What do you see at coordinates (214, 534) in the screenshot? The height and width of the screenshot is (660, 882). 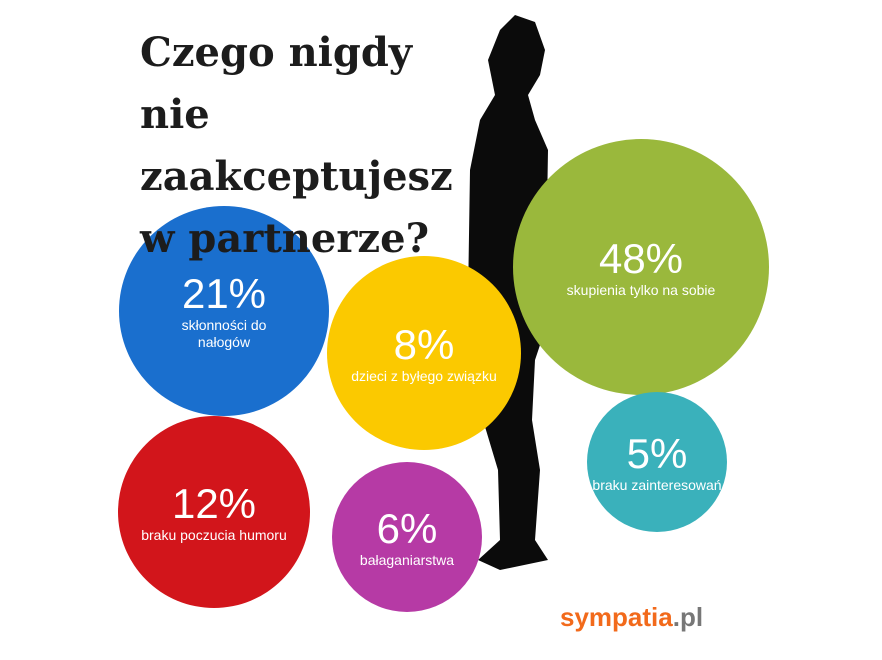 I see `category-label: braku poczucia humoru` at bounding box center [214, 534].